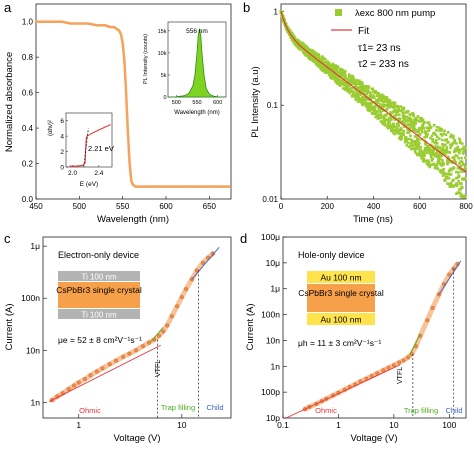 The width and height of the screenshot is (474, 456). Describe the element at coordinates (123, 203) in the screenshot. I see `x-ticks-a: 450 500 550 600 650` at that location.